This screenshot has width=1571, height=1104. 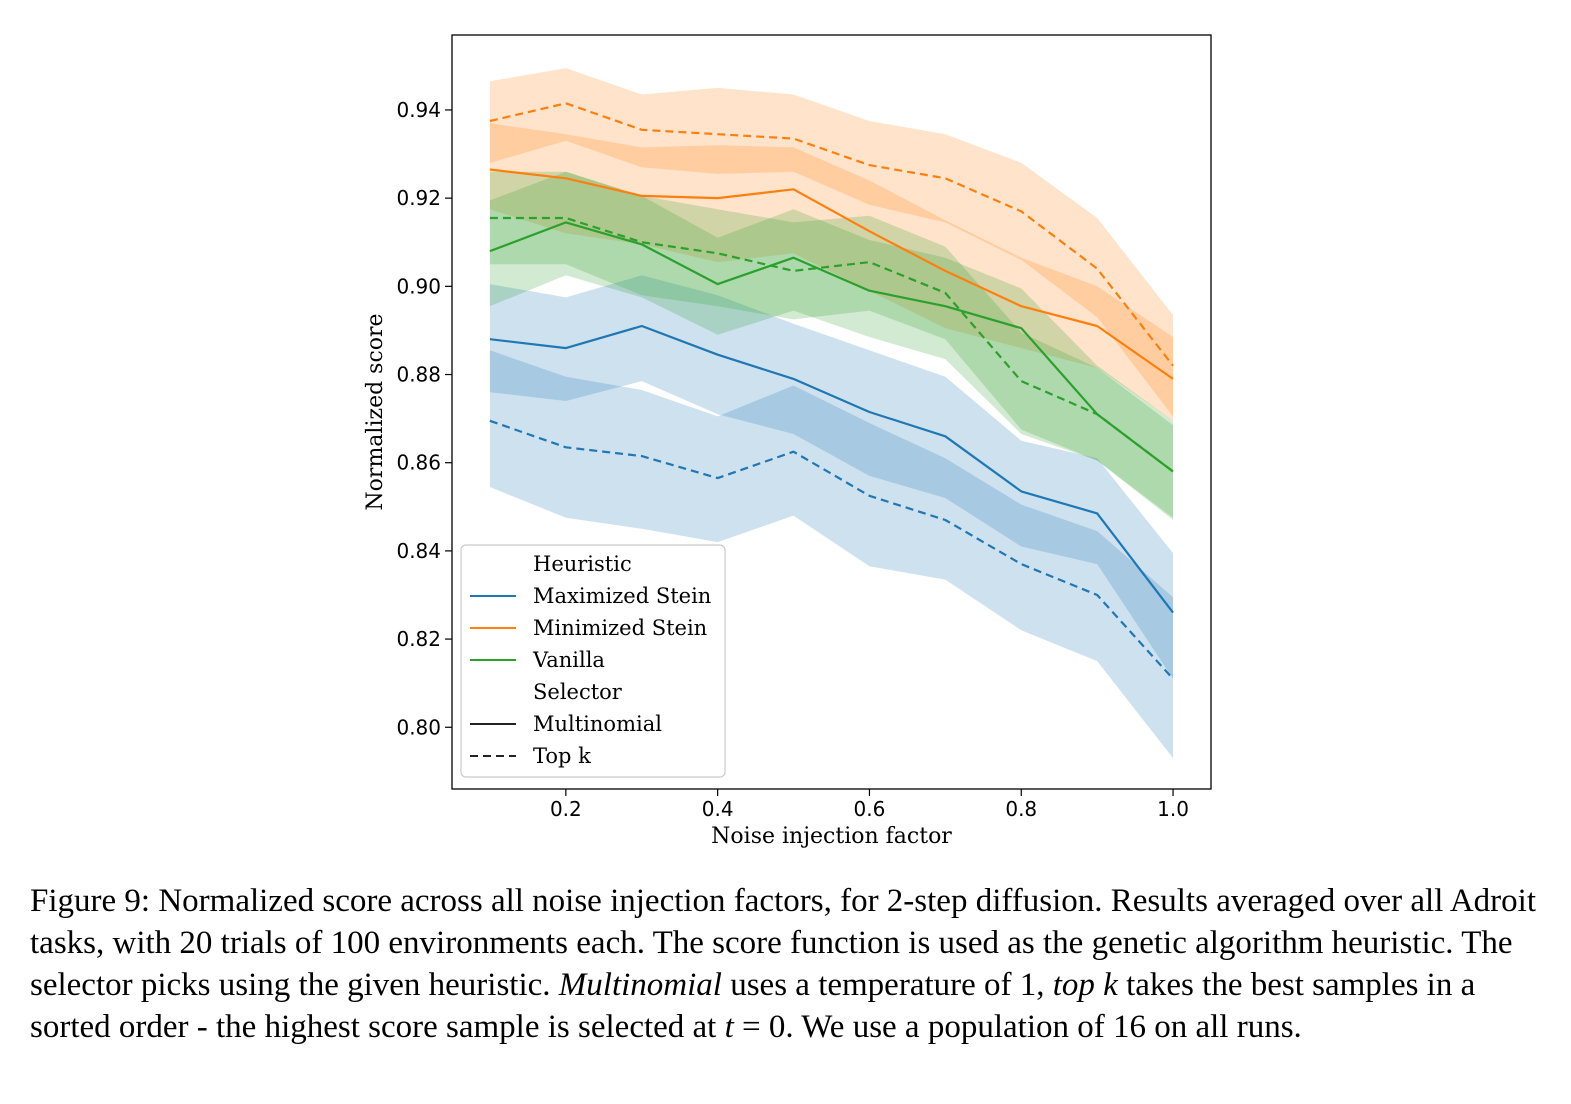 I want to click on y-axis-label: Normalized score, so click(x=375, y=411).